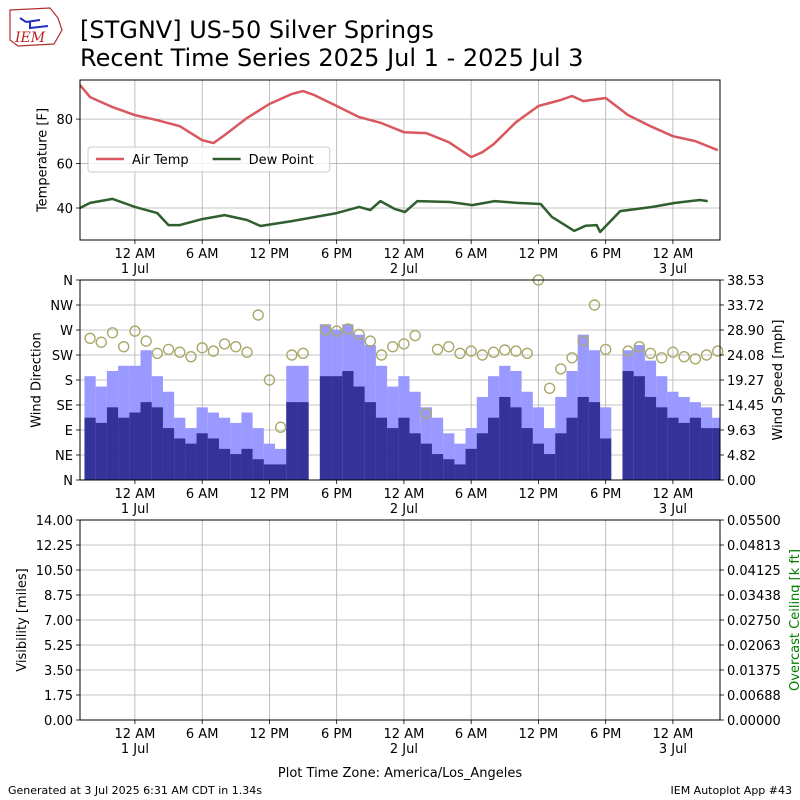  Describe the element at coordinates (754, 696) in the screenshot. I see `y2-tick-label: 0.00688` at that location.